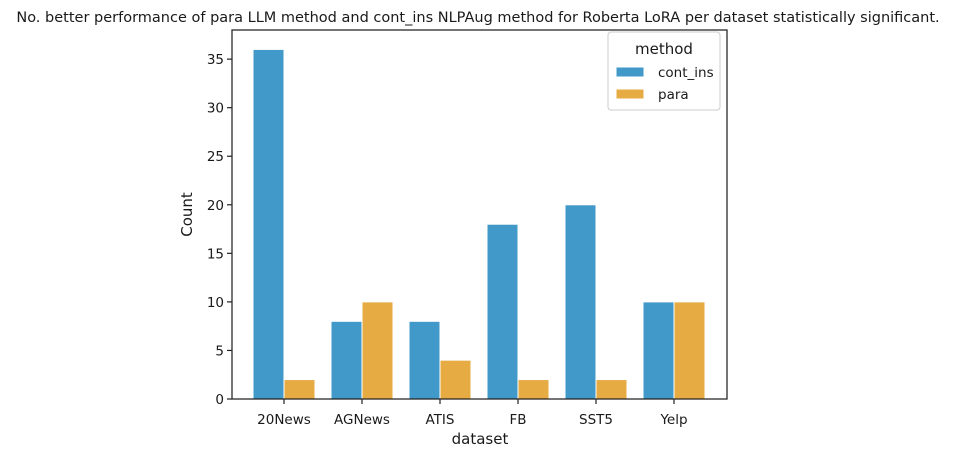 The width and height of the screenshot is (959, 457). Describe the element at coordinates (658, 350) in the screenshot. I see `bar-cont_ins-Yelp` at that location.